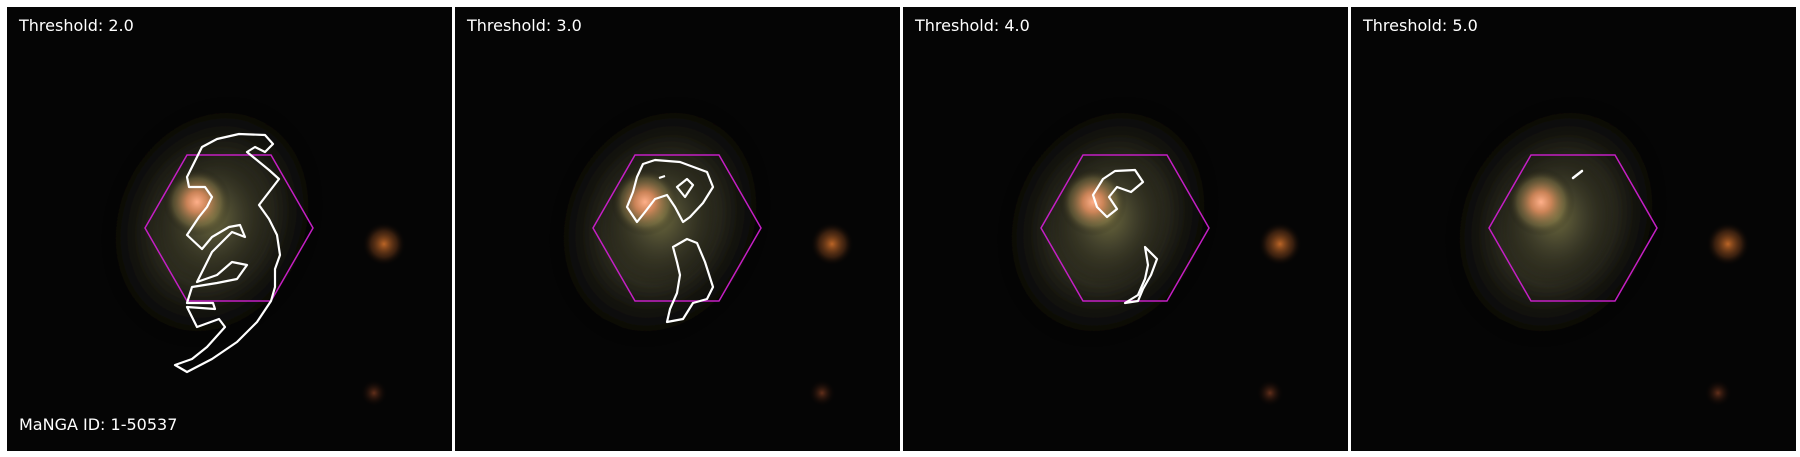 The height and width of the screenshot is (457, 1800). What do you see at coordinates (76, 25) in the screenshot?
I see `threshold-label: Threshold: 2.0` at bounding box center [76, 25].